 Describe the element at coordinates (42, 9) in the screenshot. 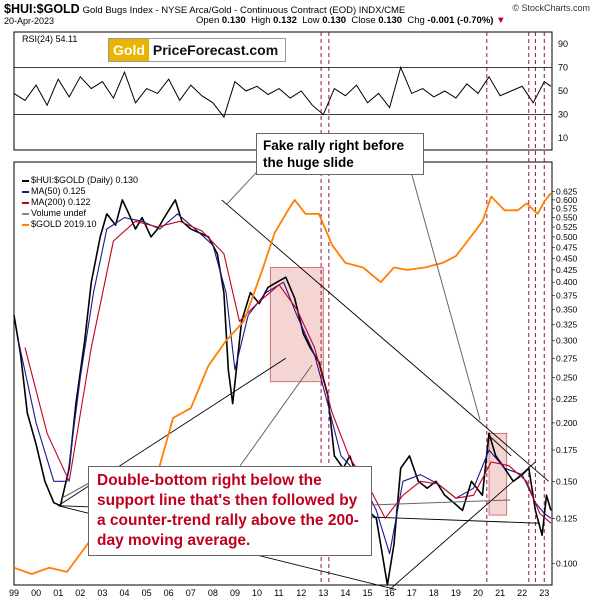

I see `symbol-label: $HUI:$GOLD` at that location.